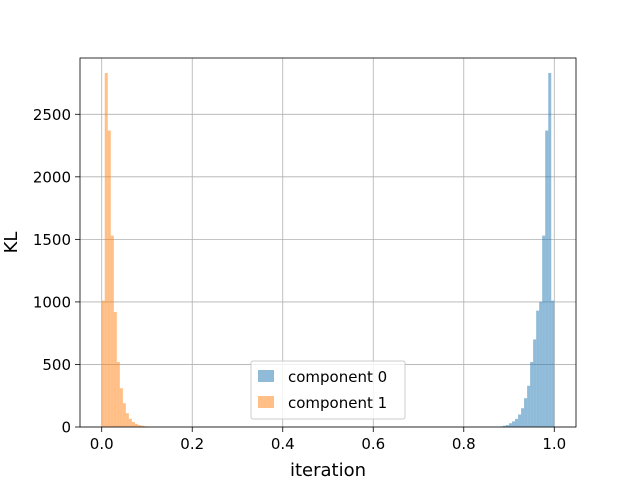 This screenshot has height=480, width=640. Describe the element at coordinates (66, 428) in the screenshot. I see `y-tick-label: 0` at that location.